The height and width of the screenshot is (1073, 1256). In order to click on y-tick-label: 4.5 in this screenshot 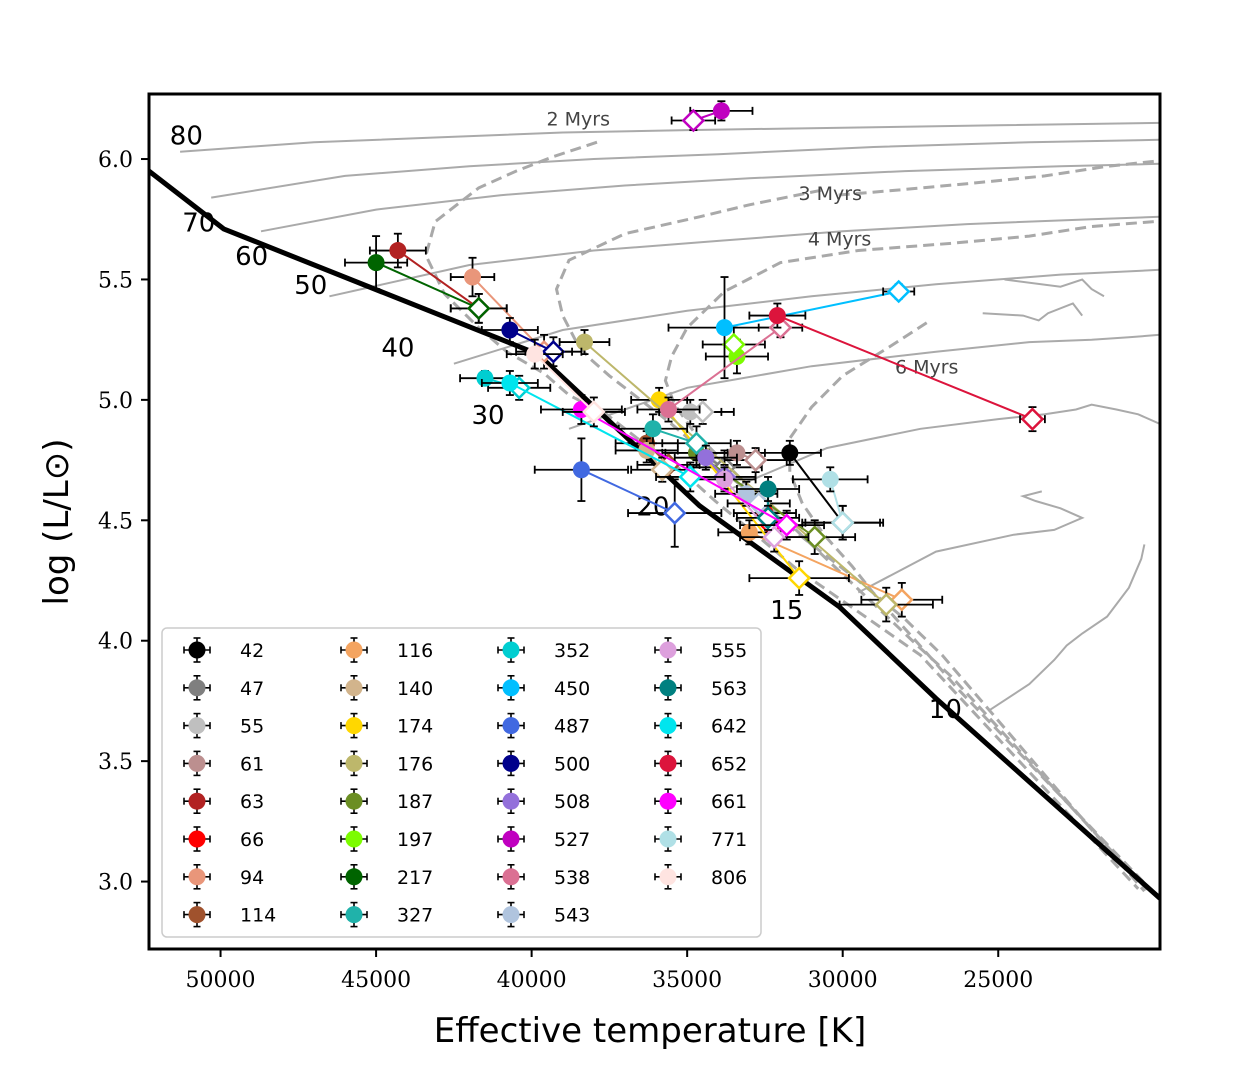, I will do `click(115, 521)`.